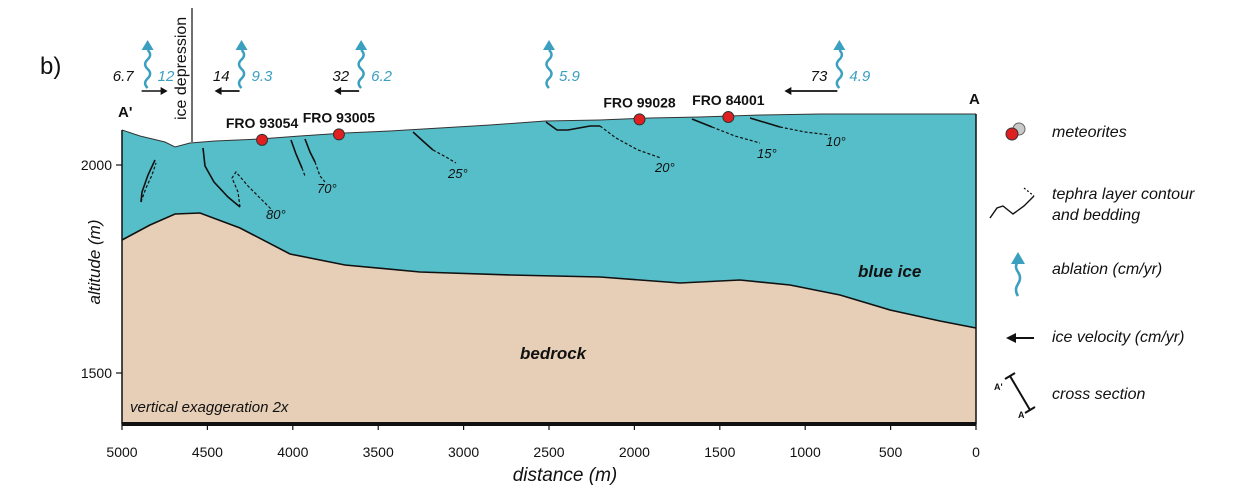  Describe the element at coordinates (166, 76) in the screenshot. I see `ablation-value: 12` at that location.